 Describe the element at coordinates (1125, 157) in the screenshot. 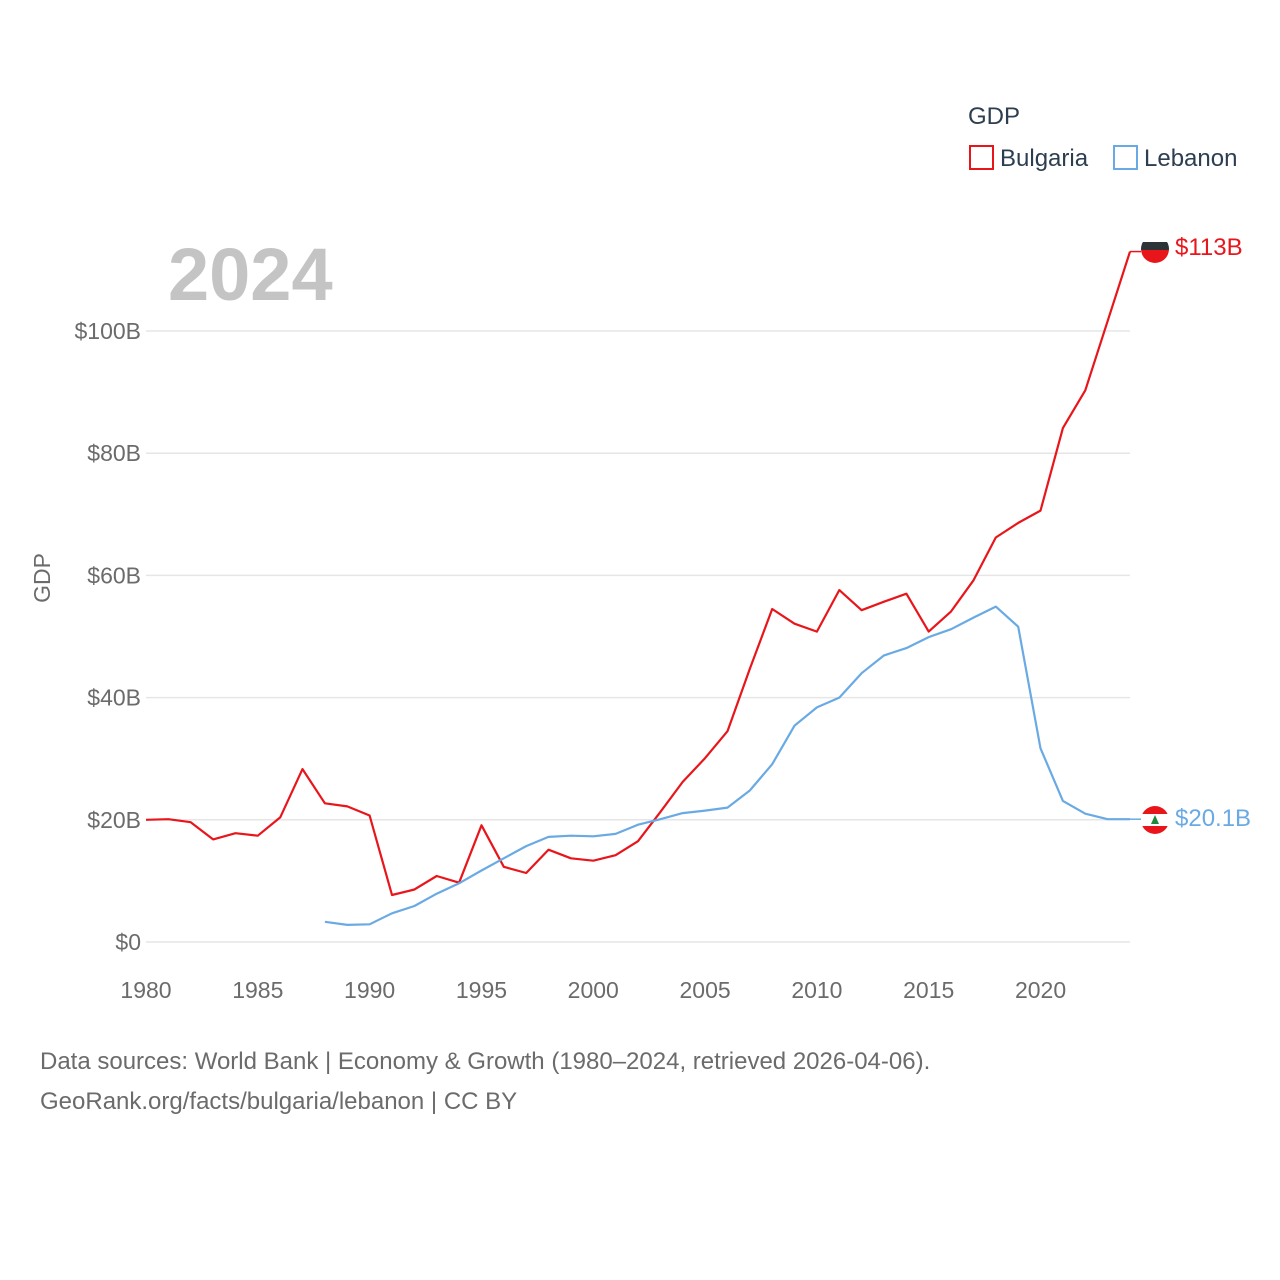

I see `legend-swatch-lebanon` at that location.